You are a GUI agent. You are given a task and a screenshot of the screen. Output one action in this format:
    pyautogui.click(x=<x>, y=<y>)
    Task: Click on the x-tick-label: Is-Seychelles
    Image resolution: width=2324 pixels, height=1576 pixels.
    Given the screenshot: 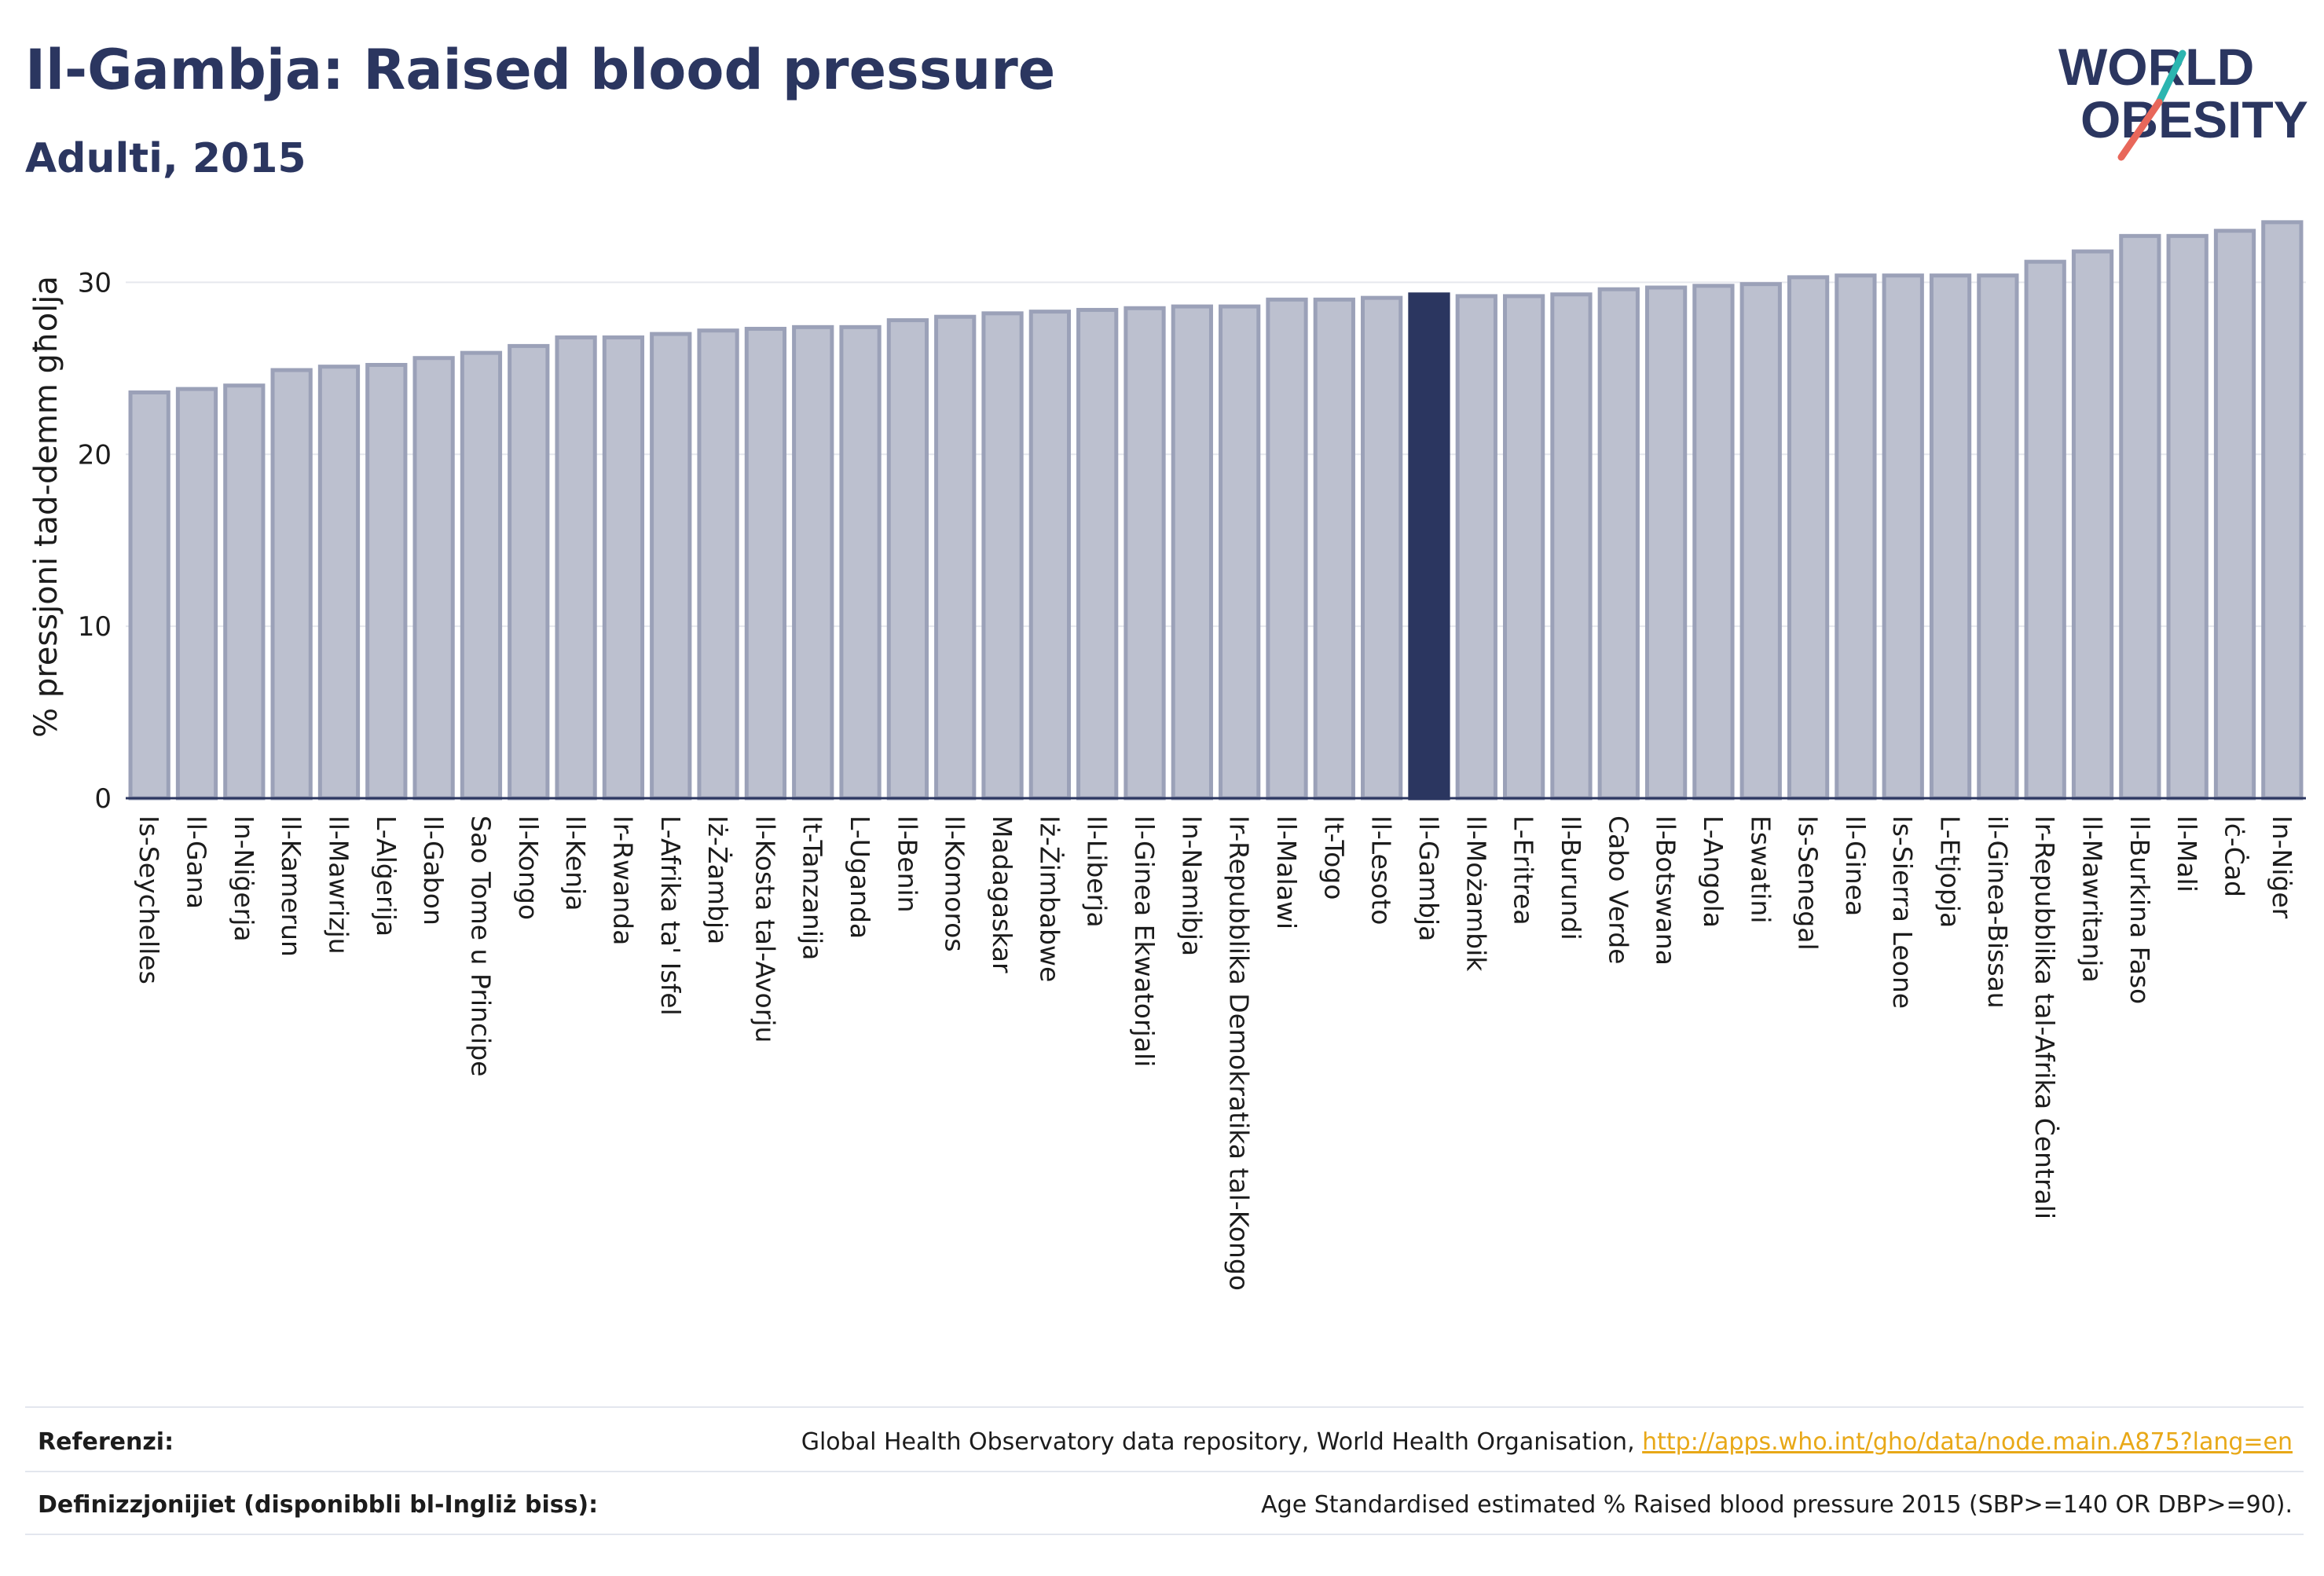 What is the action you would take?
    pyautogui.click(x=149, y=899)
    